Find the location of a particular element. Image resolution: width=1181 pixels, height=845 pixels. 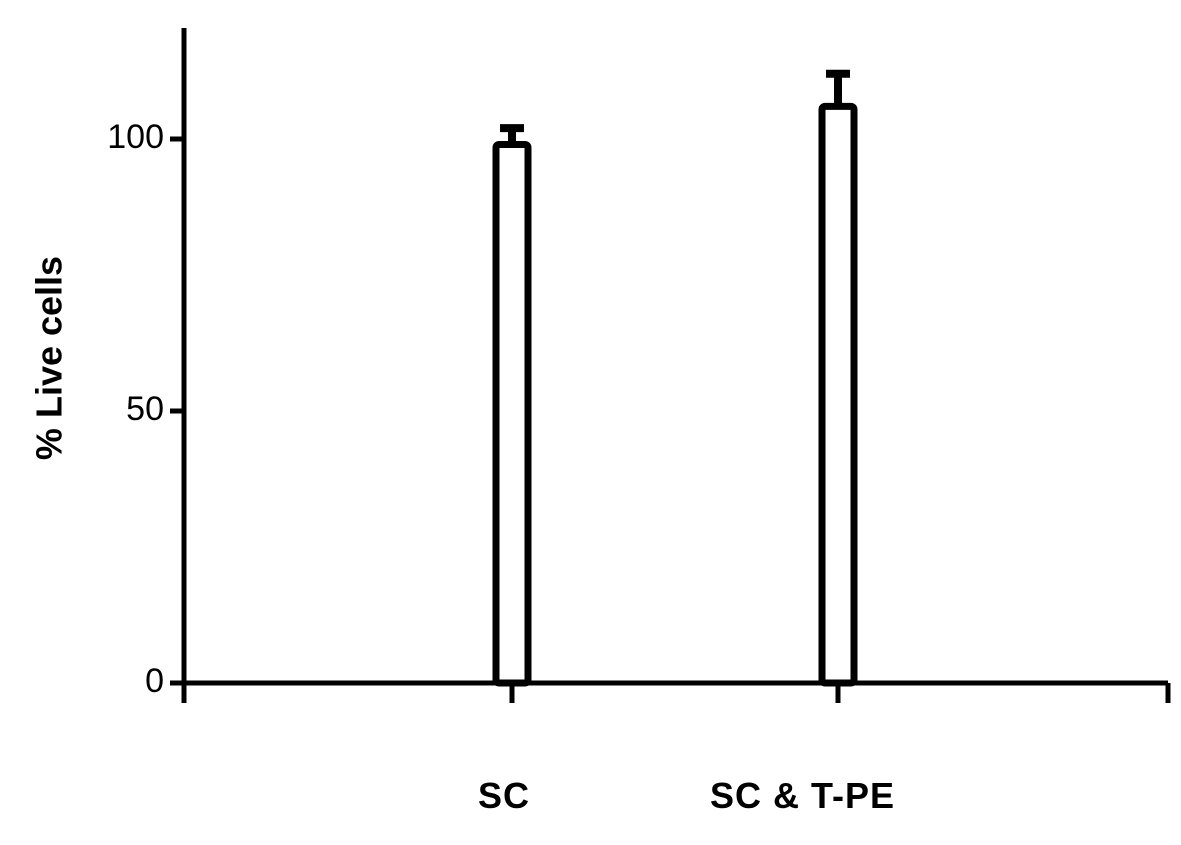

x-category-label: SC & T-PE is located at coordinates (802, 795).